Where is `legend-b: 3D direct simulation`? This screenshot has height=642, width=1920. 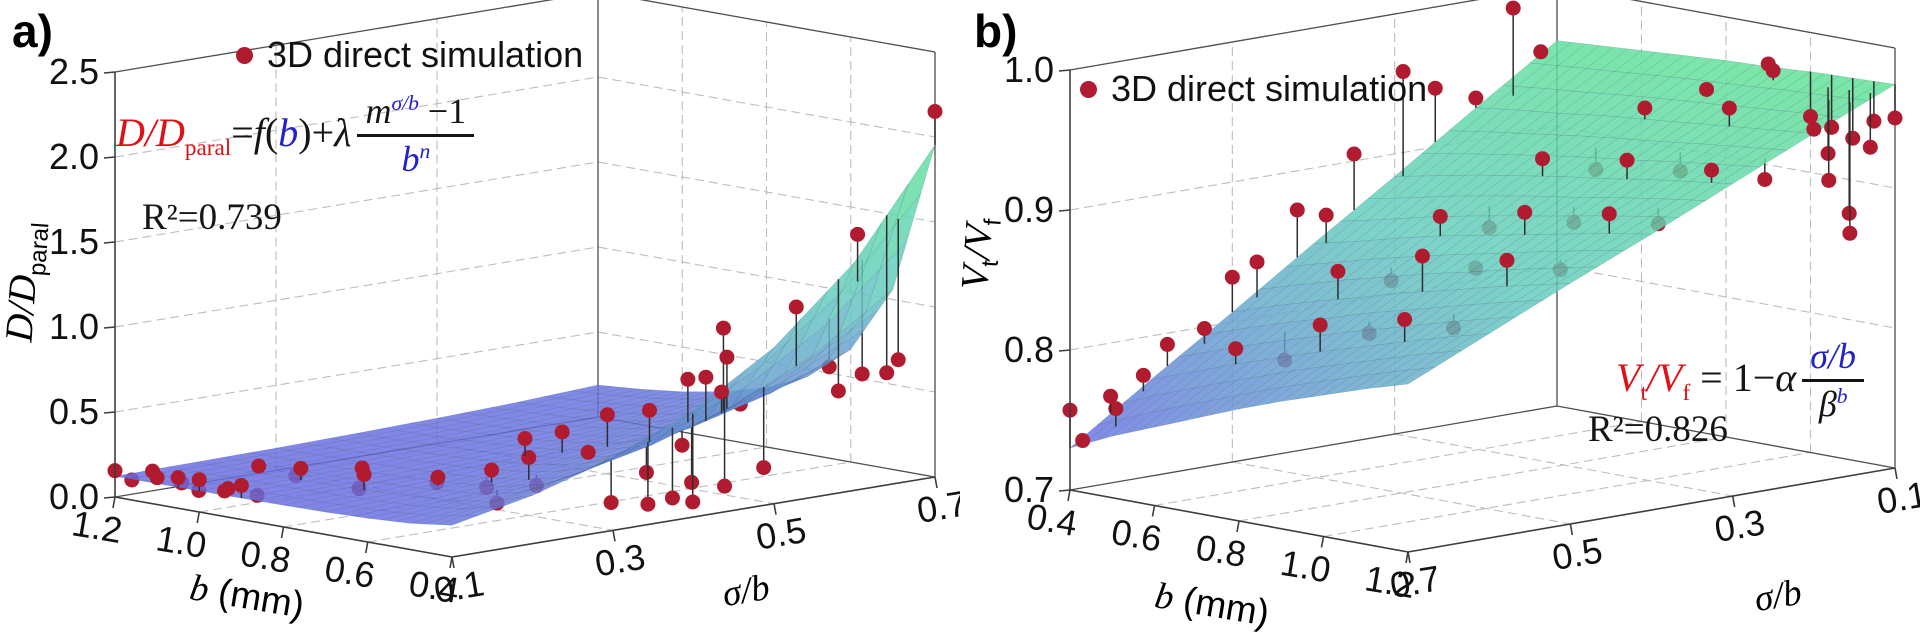
legend-b: 3D direct simulation is located at coordinates (1253, 89).